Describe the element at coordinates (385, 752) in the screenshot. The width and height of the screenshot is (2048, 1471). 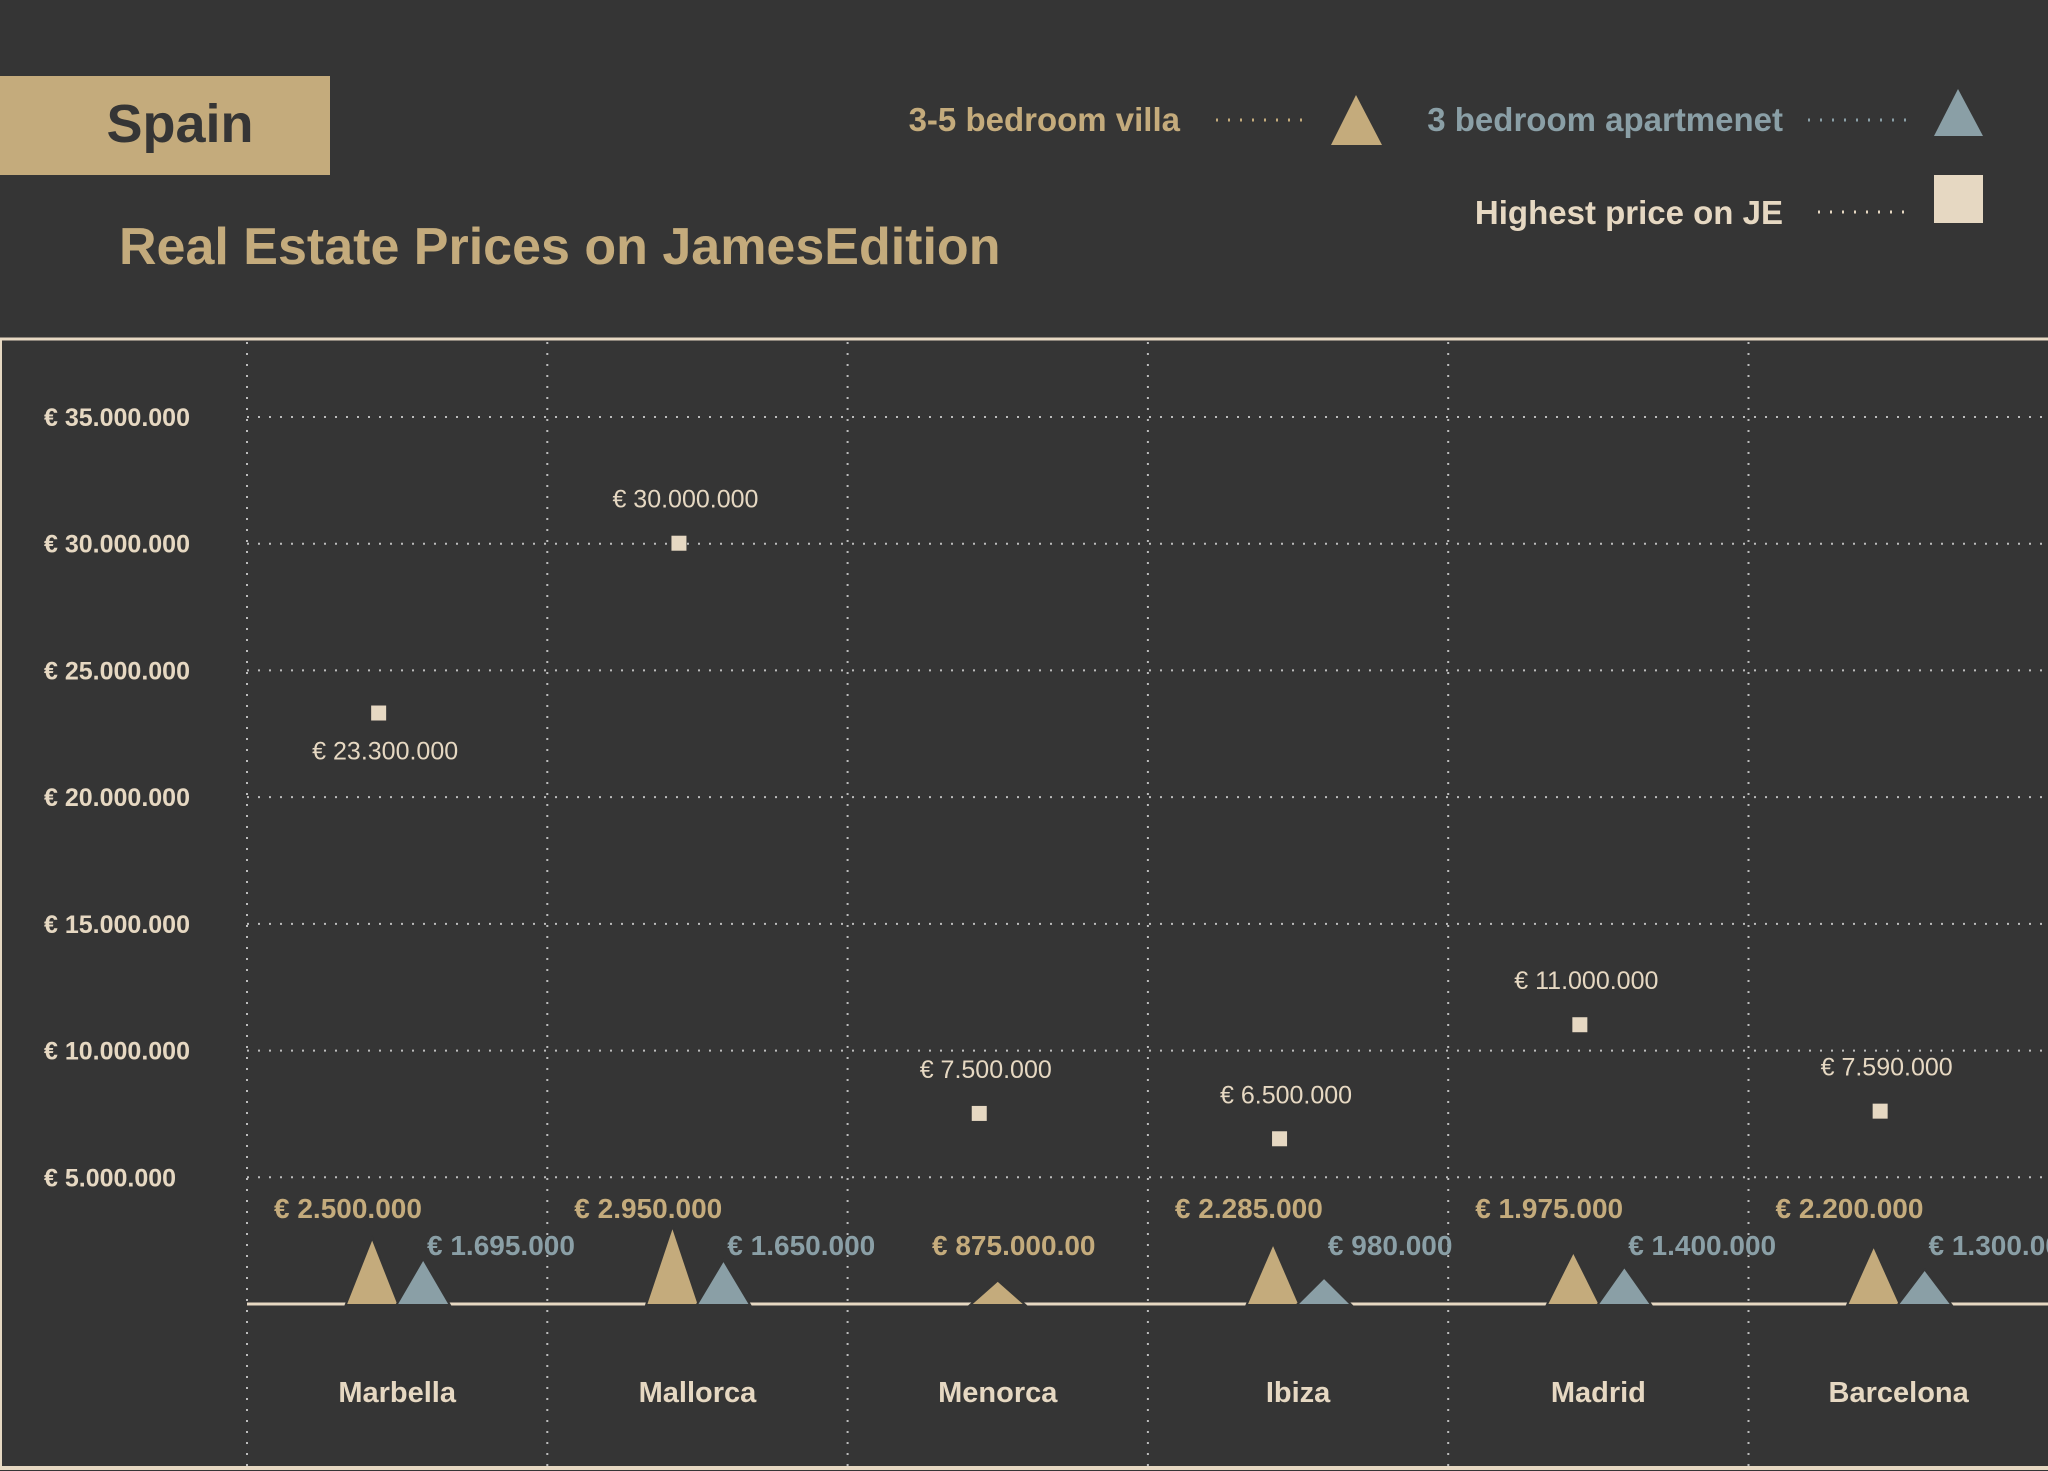
I see `highest-value-label: € 23.300.000` at that location.